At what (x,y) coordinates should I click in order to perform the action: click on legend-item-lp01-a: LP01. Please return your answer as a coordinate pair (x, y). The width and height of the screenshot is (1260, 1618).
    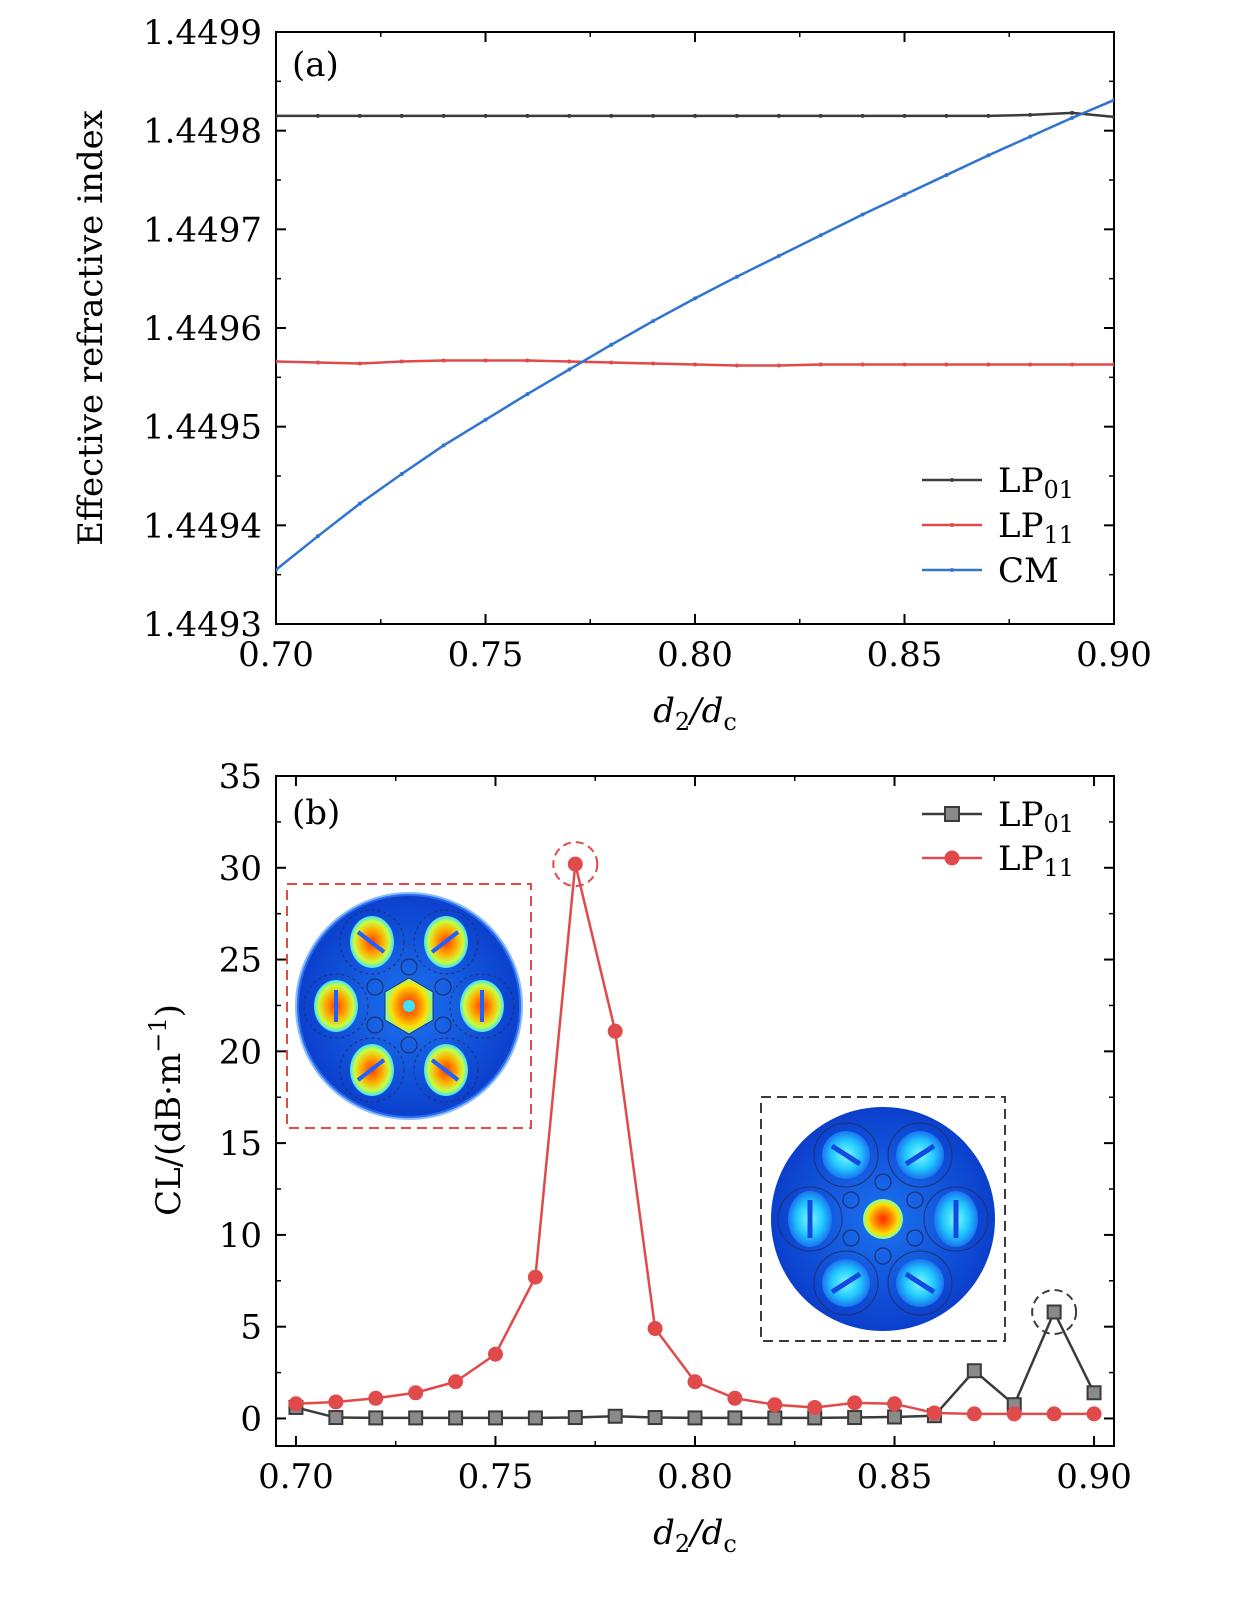
    Looking at the image, I should click on (998, 482).